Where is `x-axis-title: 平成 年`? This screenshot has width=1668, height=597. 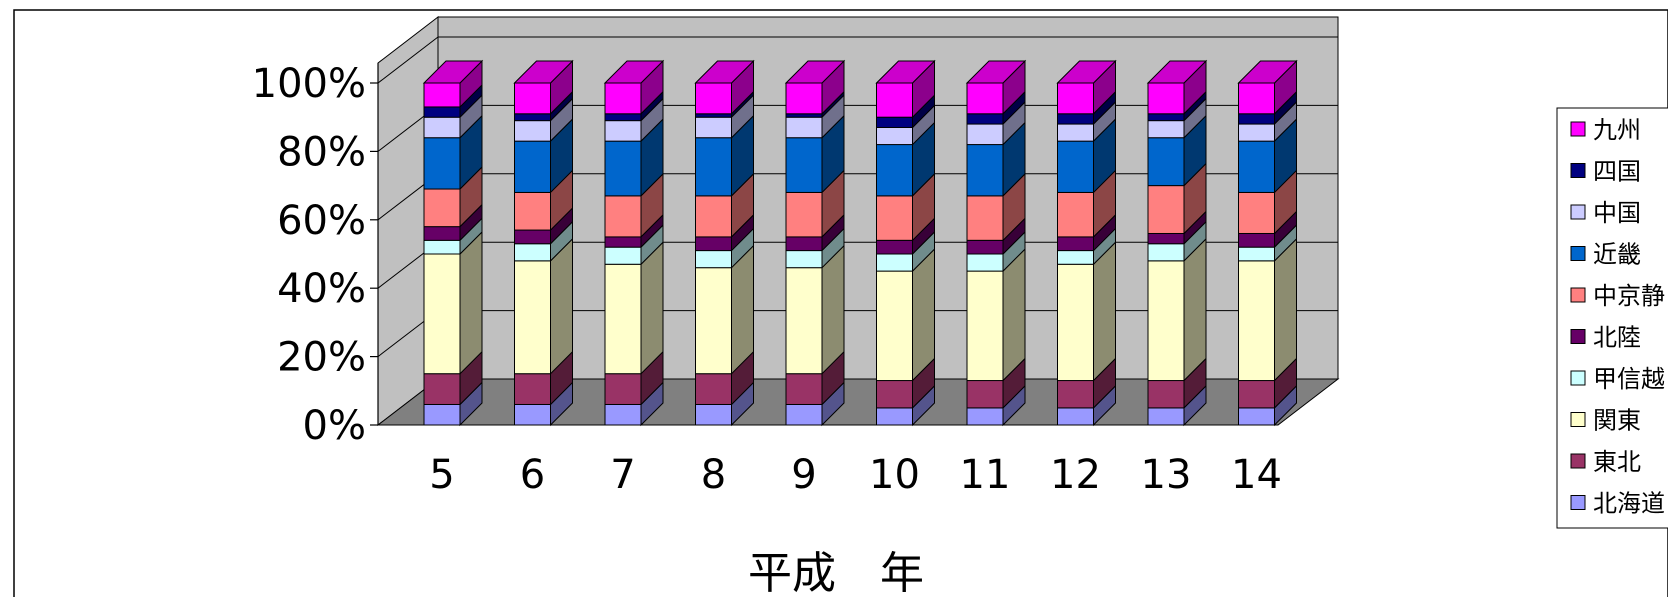
x-axis-title: 平成 年 is located at coordinates (836, 572).